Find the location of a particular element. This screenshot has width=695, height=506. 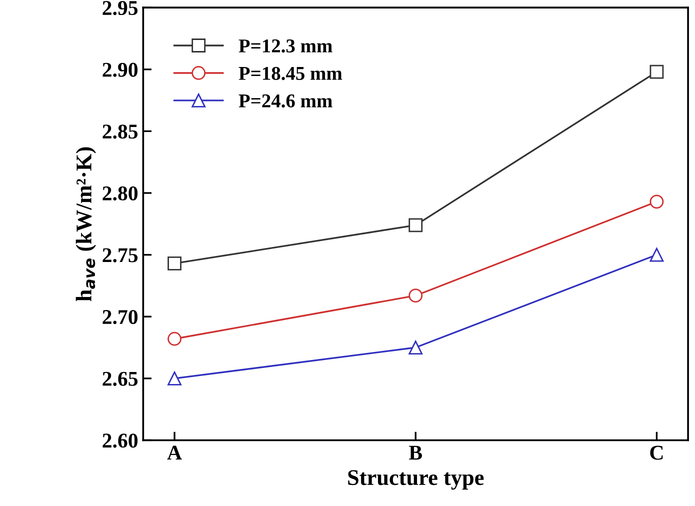

y-axis-title: h$_{ave}$ (kW/m²·K) is located at coordinates (86, 224).